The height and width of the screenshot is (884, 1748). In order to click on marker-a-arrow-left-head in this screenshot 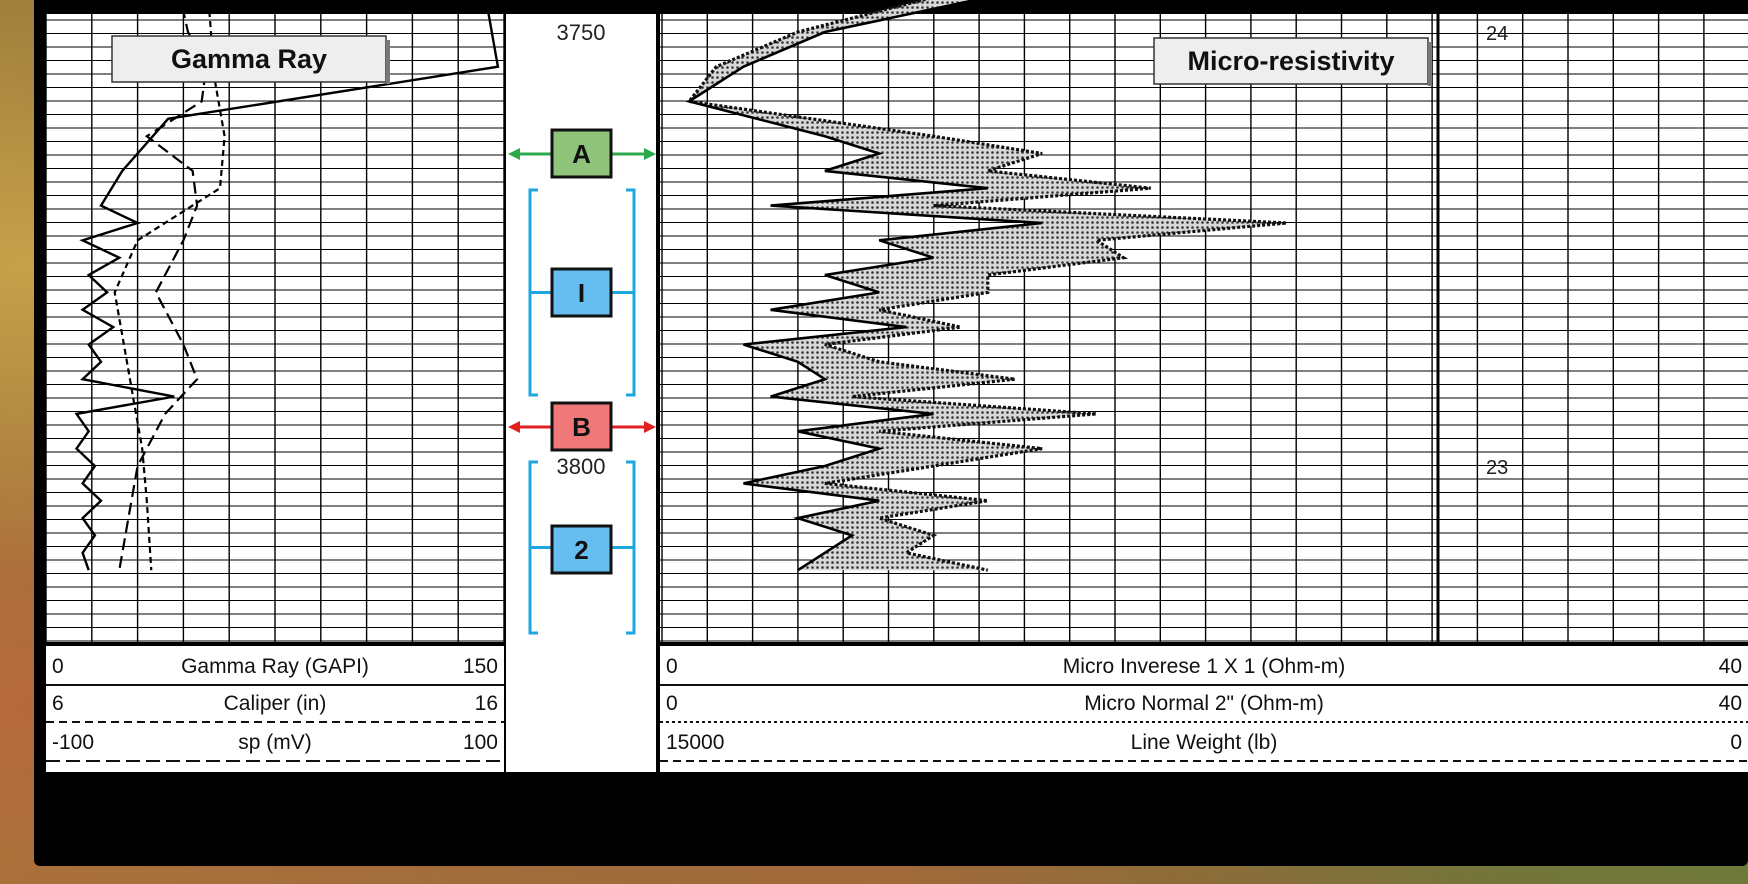, I will do `click(514, 154)`.